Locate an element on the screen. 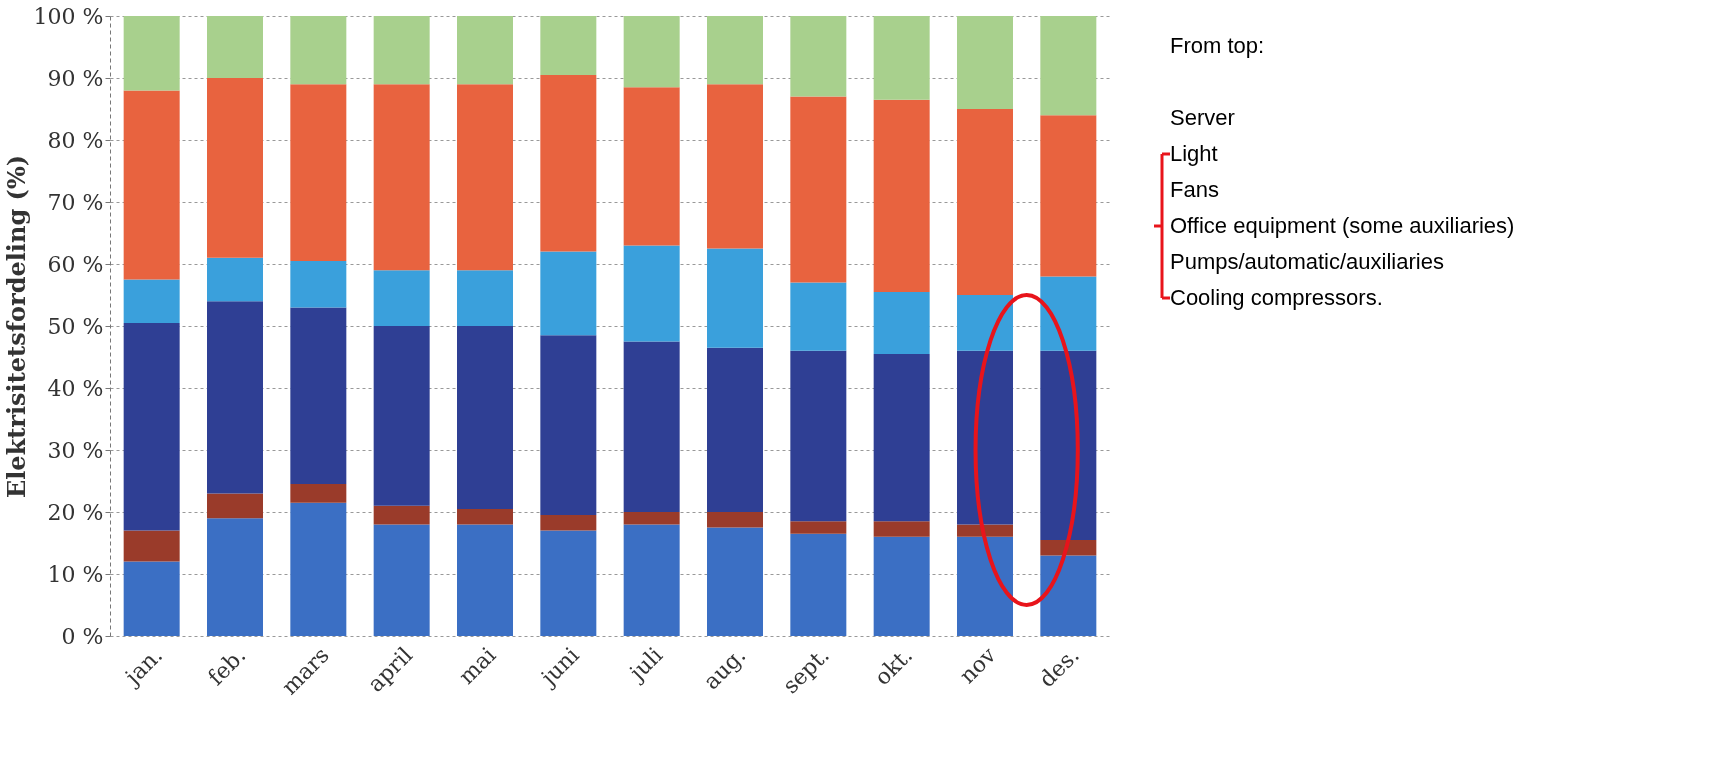 The width and height of the screenshot is (1731, 770). text: Cooling compressors. is located at coordinates (1276, 297).